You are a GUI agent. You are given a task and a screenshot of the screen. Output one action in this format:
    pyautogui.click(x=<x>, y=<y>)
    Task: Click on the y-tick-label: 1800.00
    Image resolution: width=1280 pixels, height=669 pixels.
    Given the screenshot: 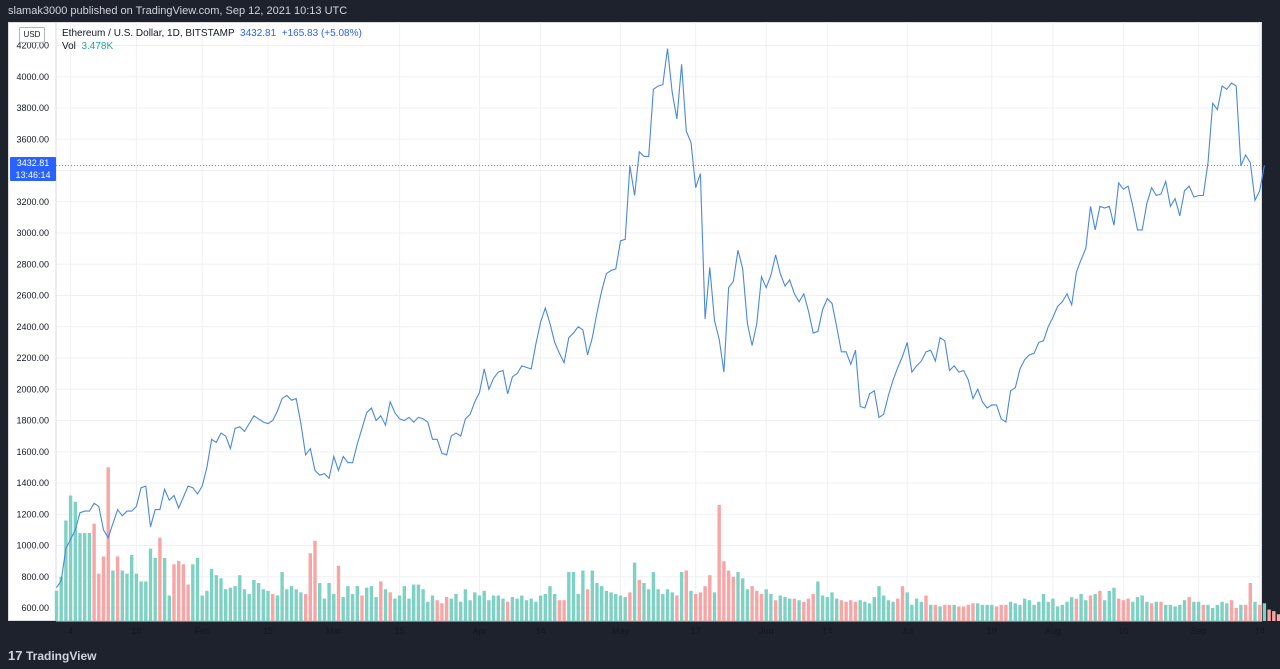 What is the action you would take?
    pyautogui.click(x=32, y=421)
    